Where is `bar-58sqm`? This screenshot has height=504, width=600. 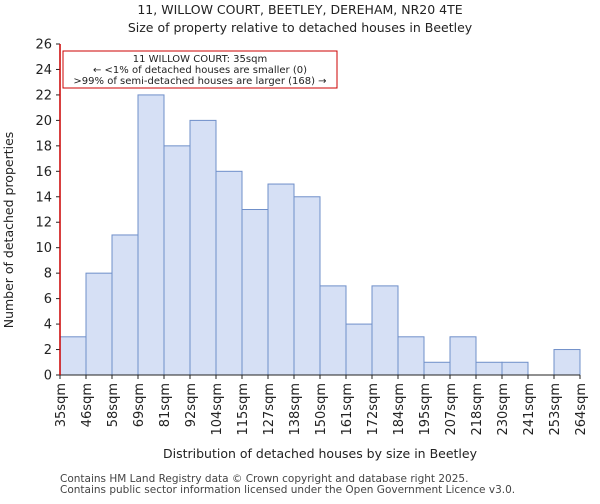 bar-58sqm is located at coordinates (125, 305).